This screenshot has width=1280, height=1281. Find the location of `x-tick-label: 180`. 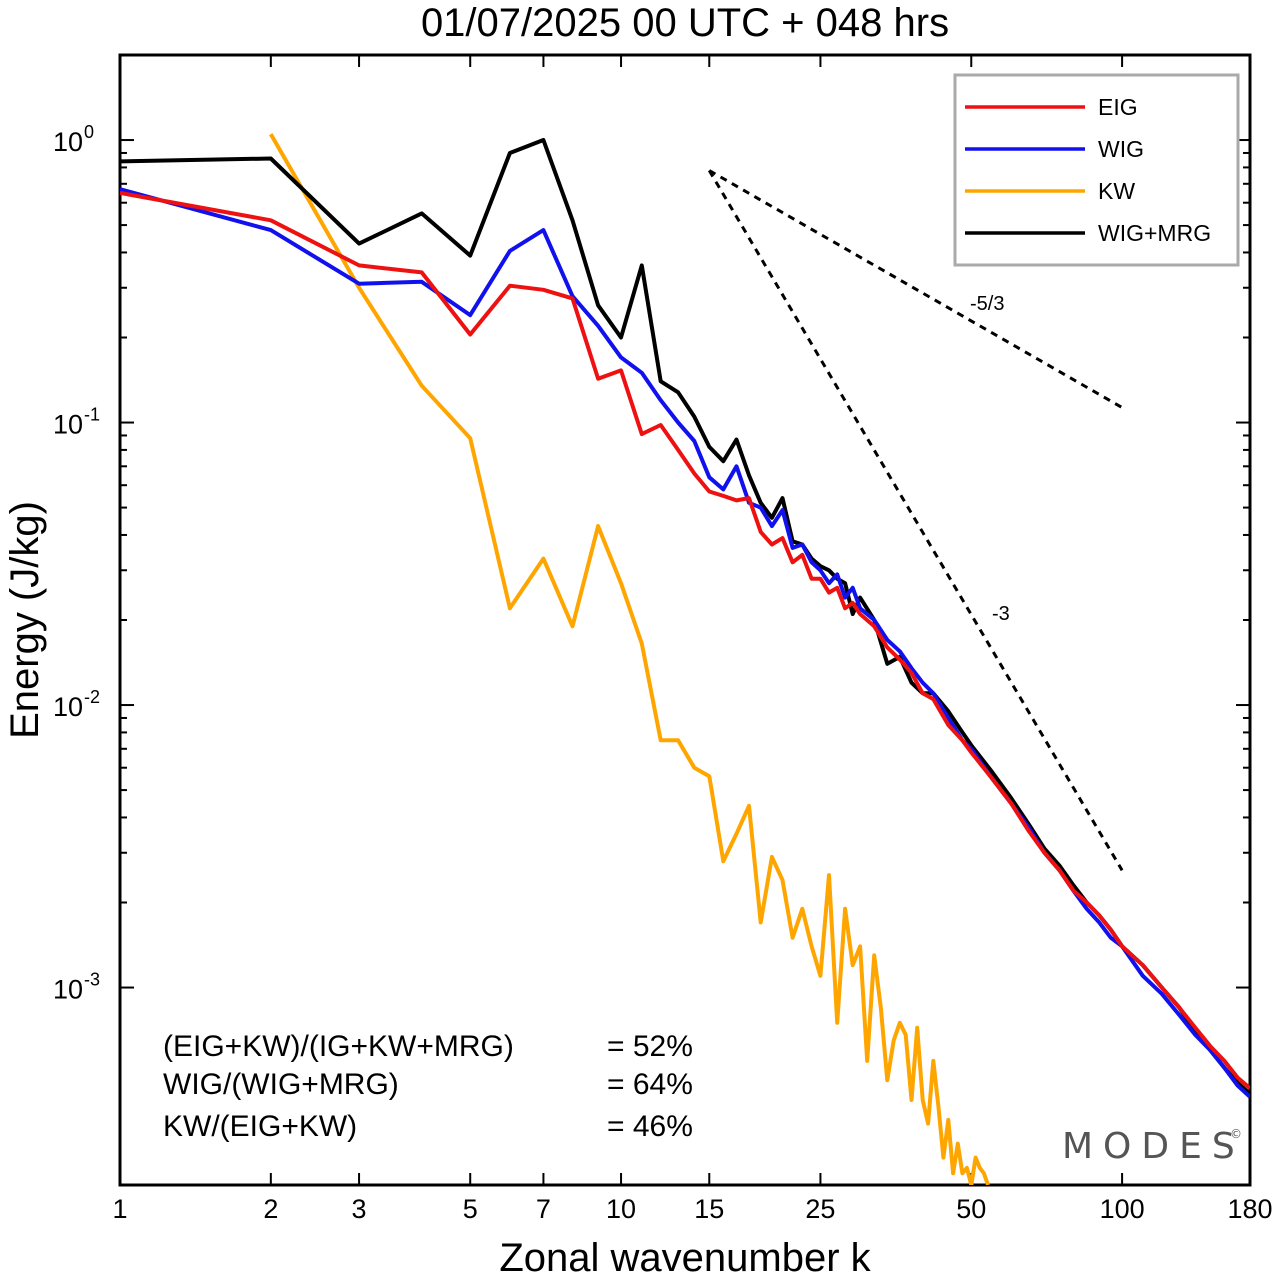

x-tick-label: 180 is located at coordinates (1249, 1209).